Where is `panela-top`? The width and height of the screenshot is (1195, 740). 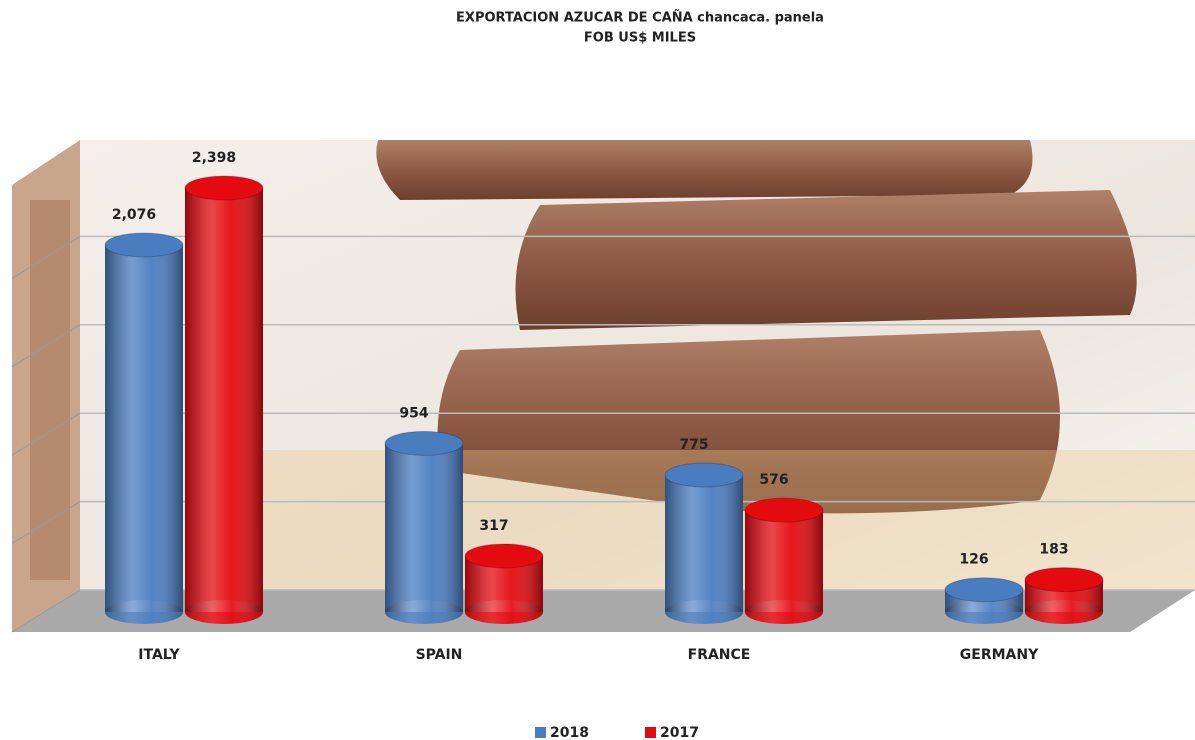
panela-top is located at coordinates (704, 170).